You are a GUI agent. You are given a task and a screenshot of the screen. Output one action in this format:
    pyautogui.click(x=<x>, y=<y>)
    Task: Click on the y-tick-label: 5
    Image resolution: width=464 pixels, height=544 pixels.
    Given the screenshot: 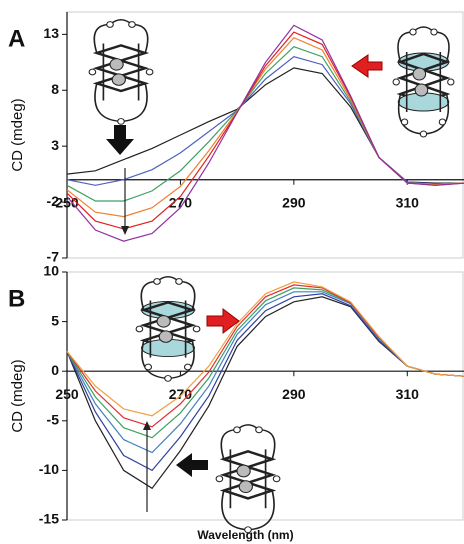 What is the action you would take?
    pyautogui.click(x=55, y=320)
    